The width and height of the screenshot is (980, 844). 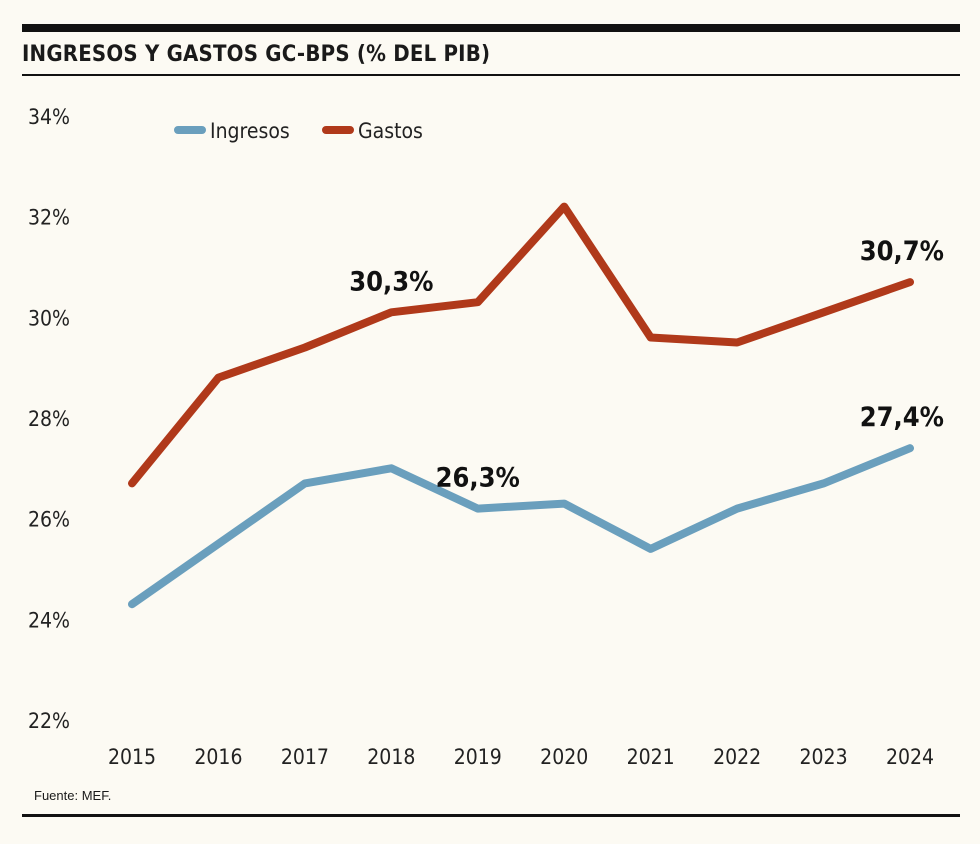 What do you see at coordinates (391, 281) in the screenshot?
I see `annotation-label: 30,3%` at bounding box center [391, 281].